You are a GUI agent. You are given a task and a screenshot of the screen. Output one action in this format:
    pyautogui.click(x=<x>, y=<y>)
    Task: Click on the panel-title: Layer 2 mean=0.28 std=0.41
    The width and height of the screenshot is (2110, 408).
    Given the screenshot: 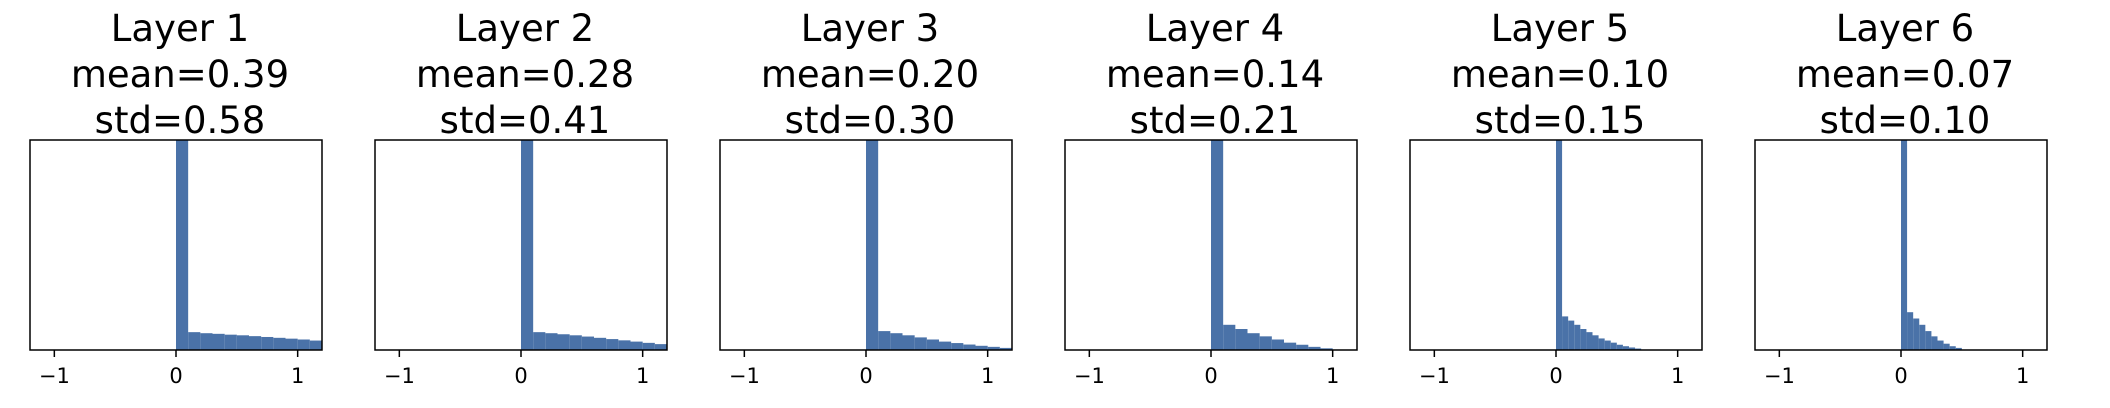 What is the action you would take?
    pyautogui.click(x=525, y=75)
    